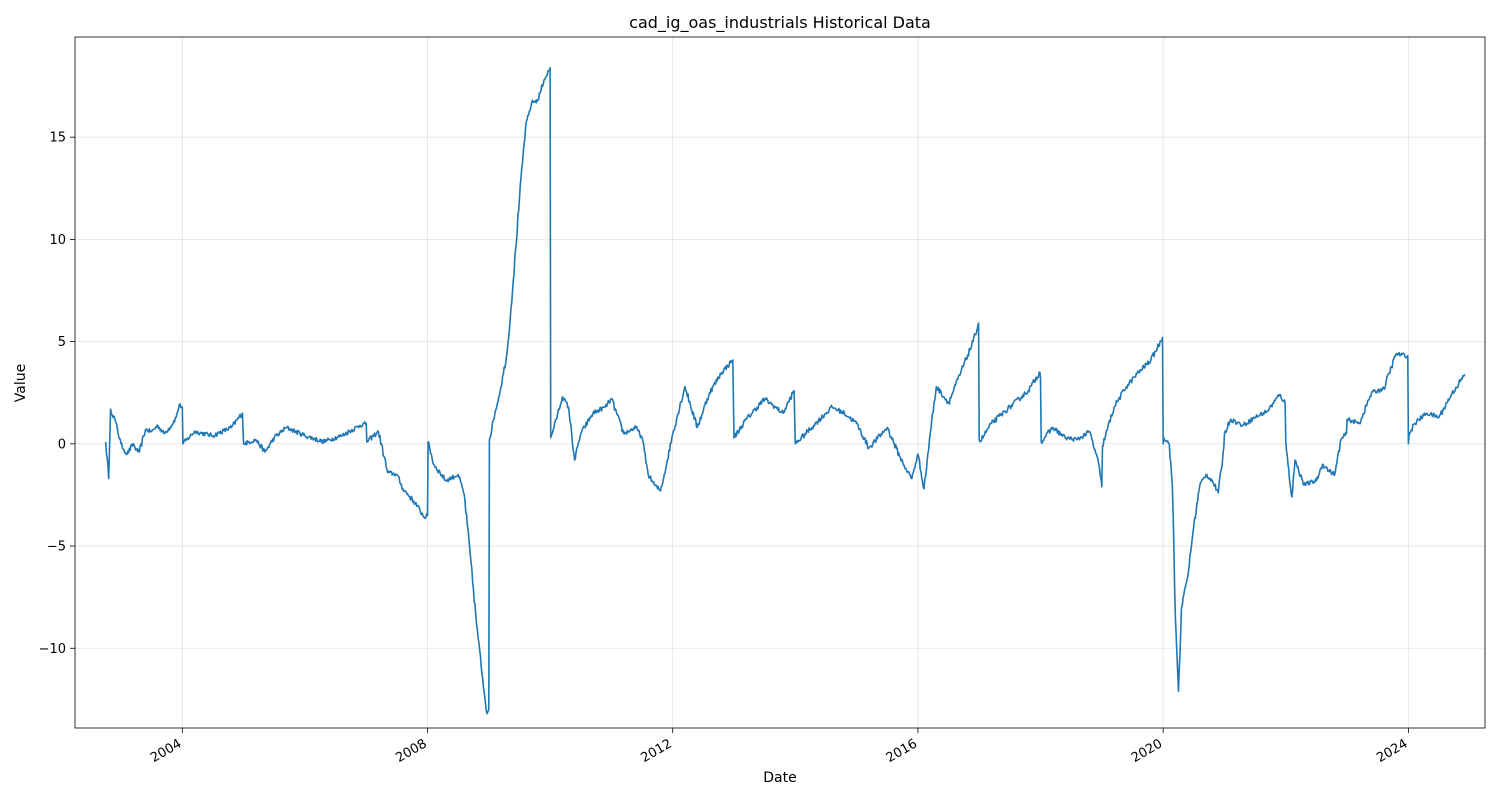  Describe the element at coordinates (62, 342) in the screenshot. I see `y-tick-label: 5` at that location.